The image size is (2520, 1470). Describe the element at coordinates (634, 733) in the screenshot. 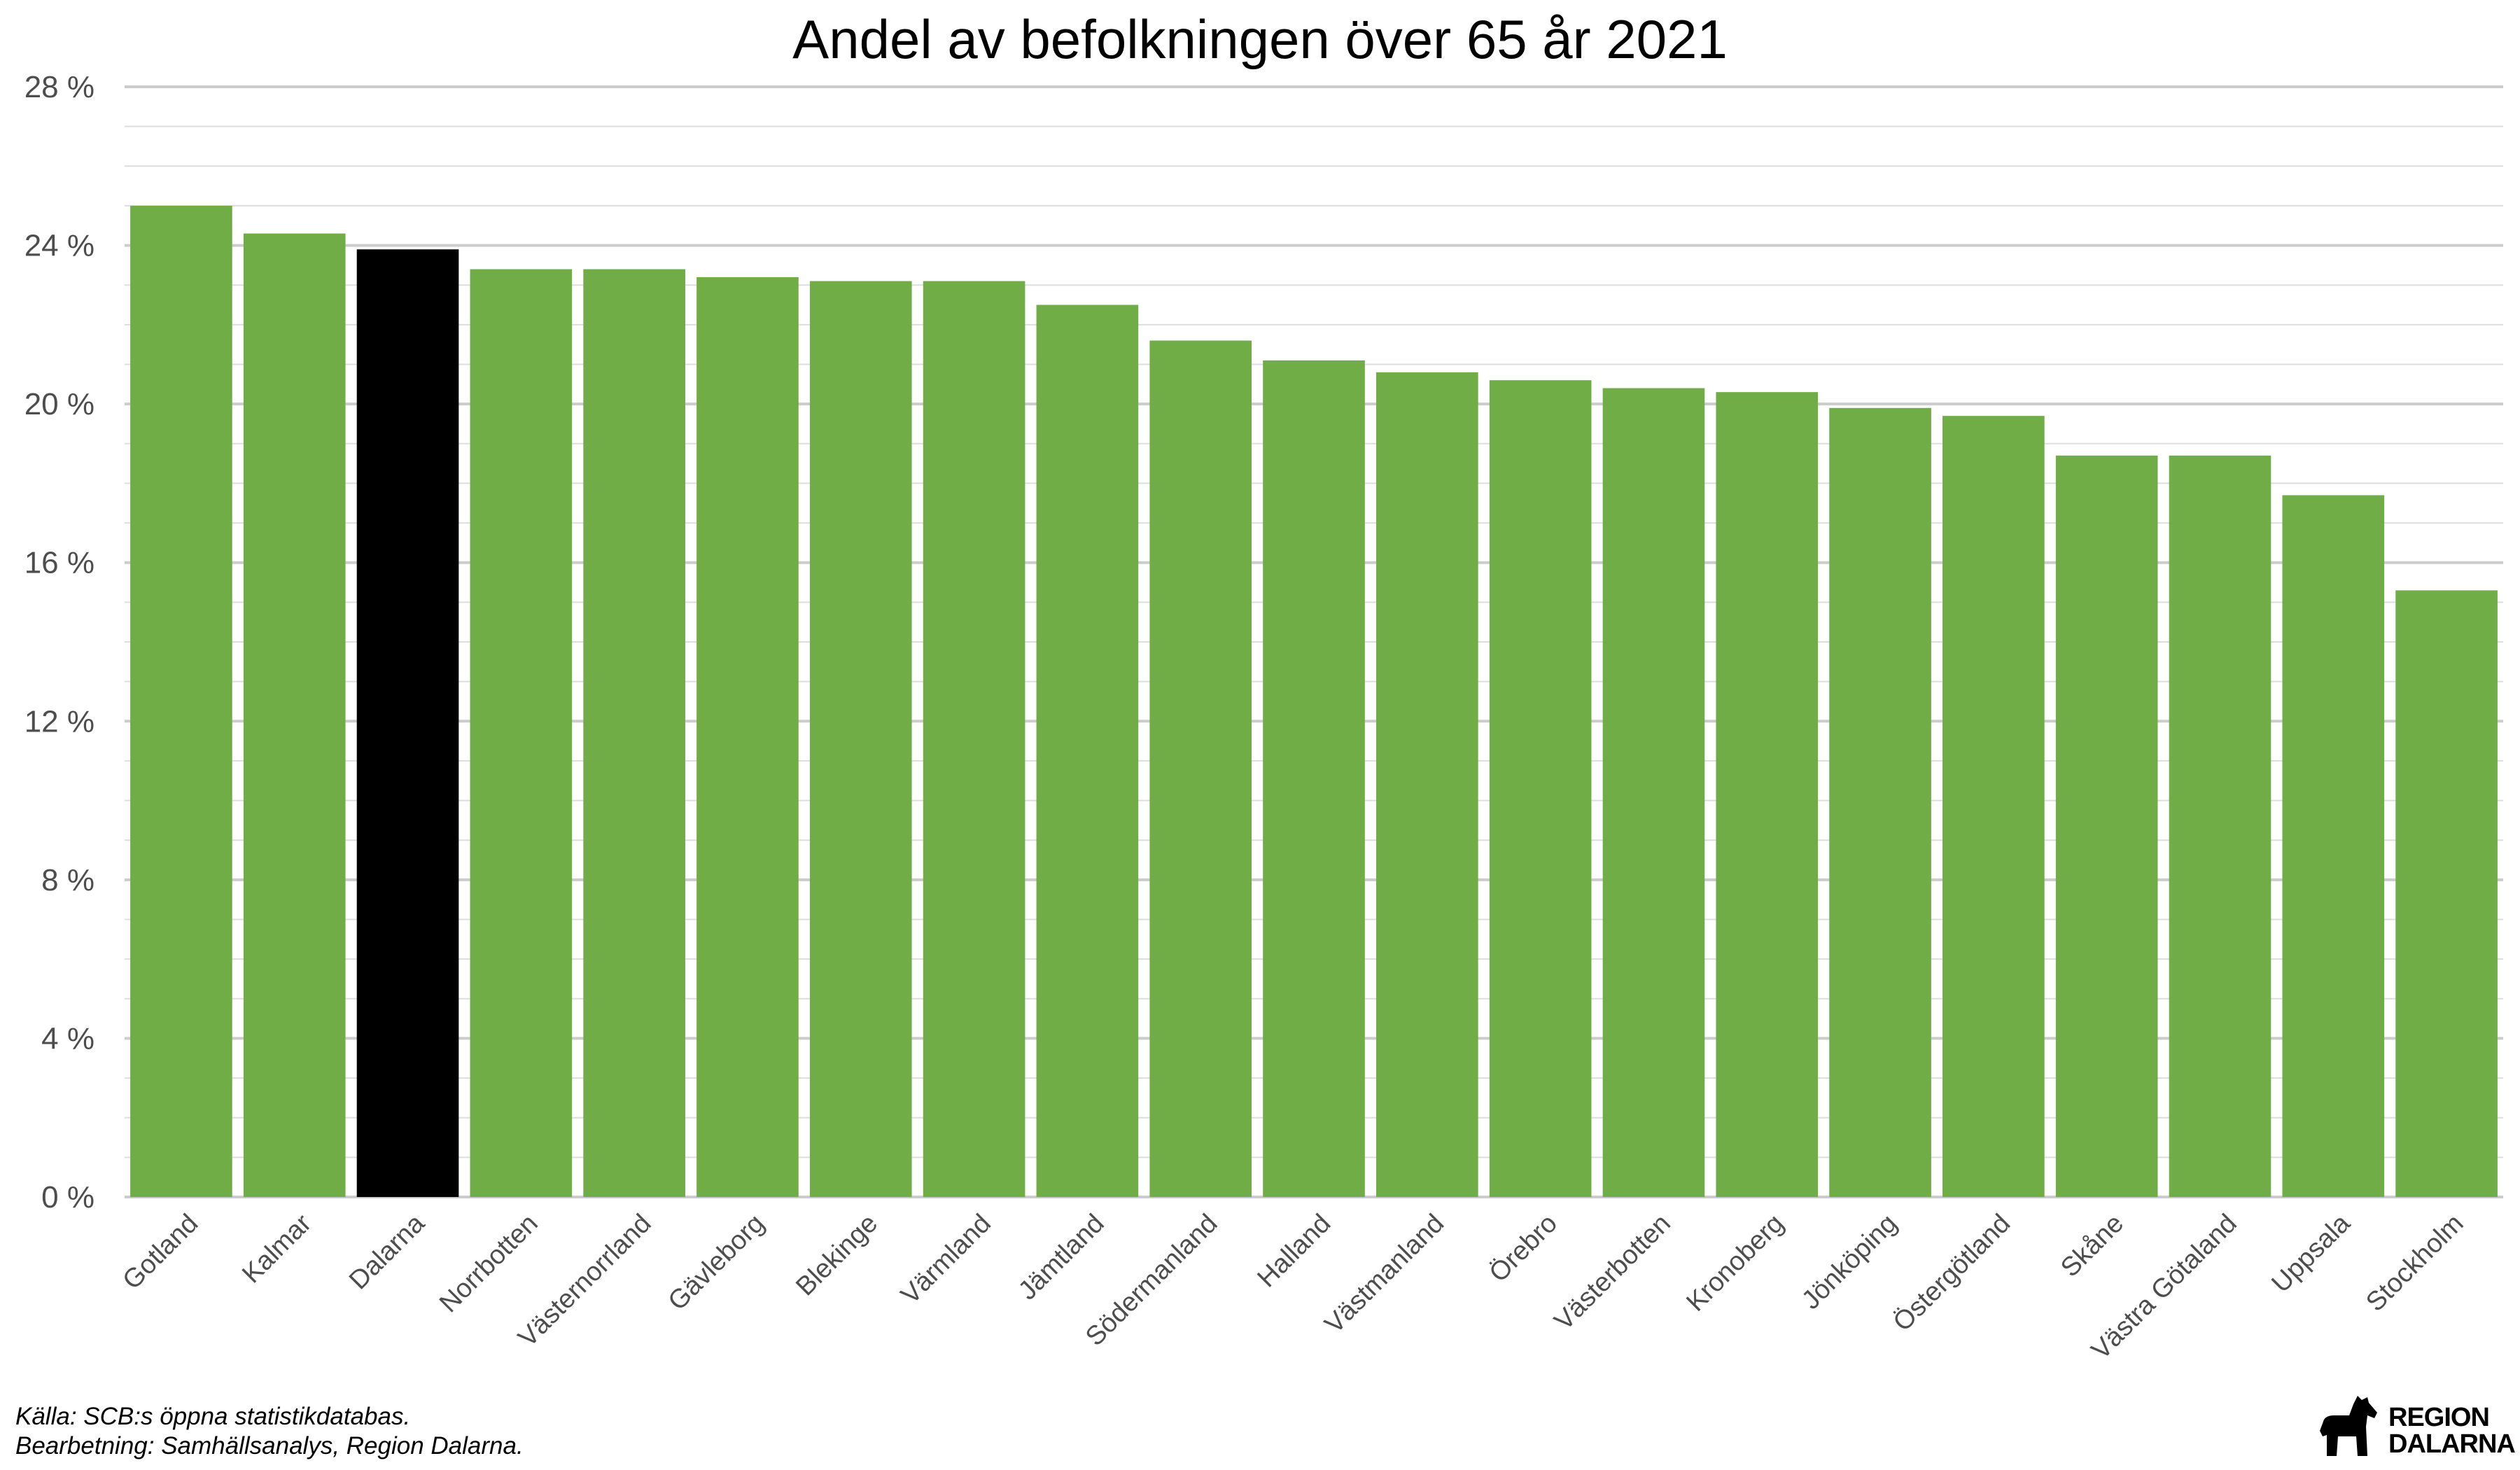

I see `bar-västernorrland` at that location.